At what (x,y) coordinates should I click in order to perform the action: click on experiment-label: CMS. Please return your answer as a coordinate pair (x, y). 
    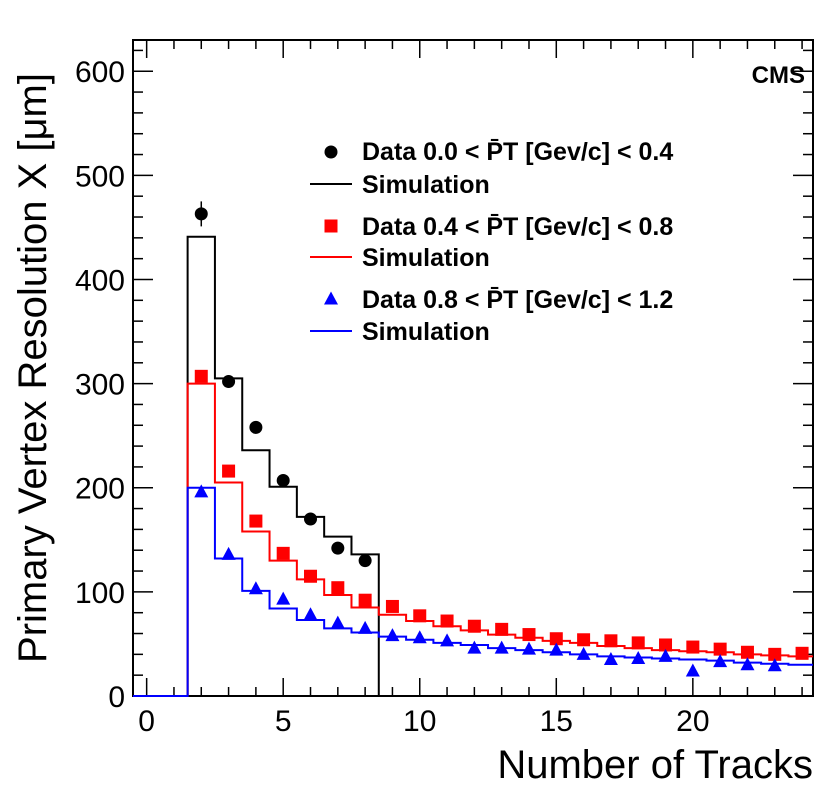
    Looking at the image, I should click on (778, 75).